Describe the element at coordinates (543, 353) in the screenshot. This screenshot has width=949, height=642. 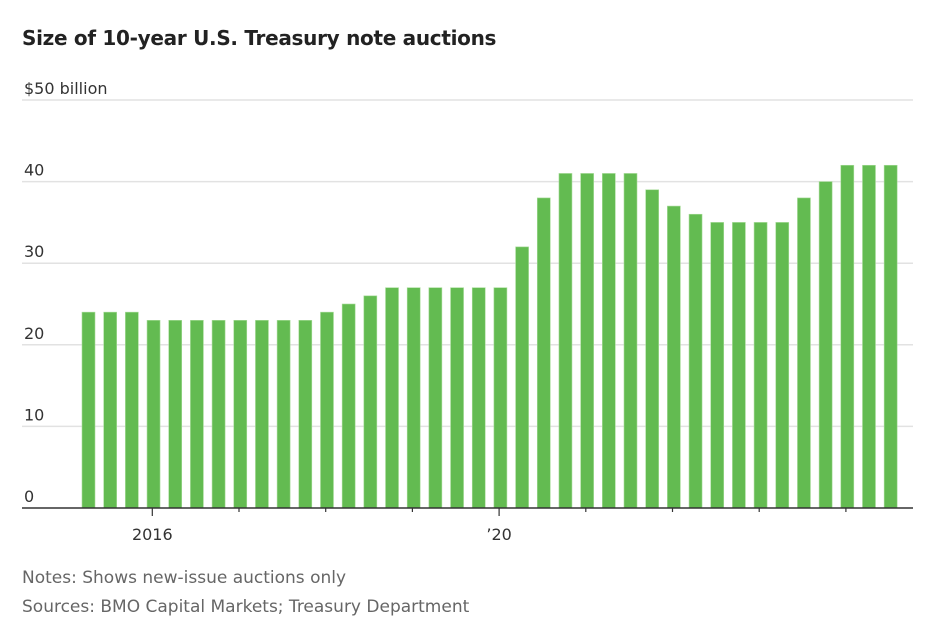
I see `bar-q4-2020` at that location.